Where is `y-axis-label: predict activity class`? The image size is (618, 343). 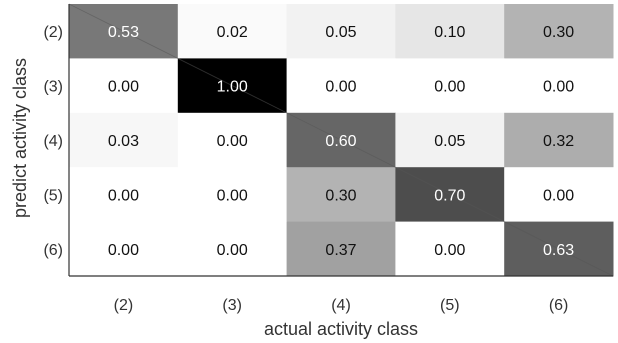 y-axis-label: predict activity class is located at coordinates (20, 138).